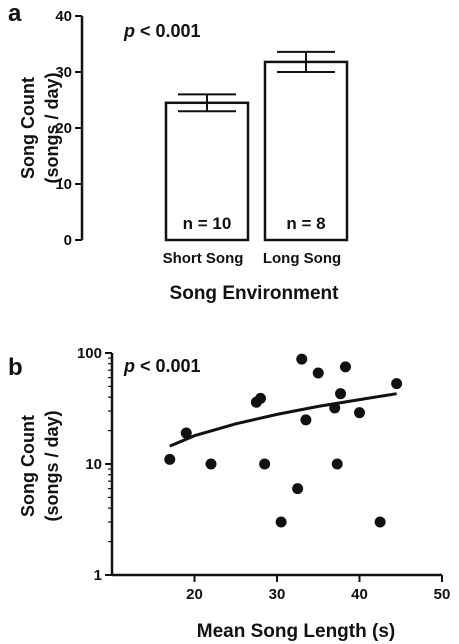 The height and width of the screenshot is (644, 459). I want to click on panel-b-points, so click(283, 440).